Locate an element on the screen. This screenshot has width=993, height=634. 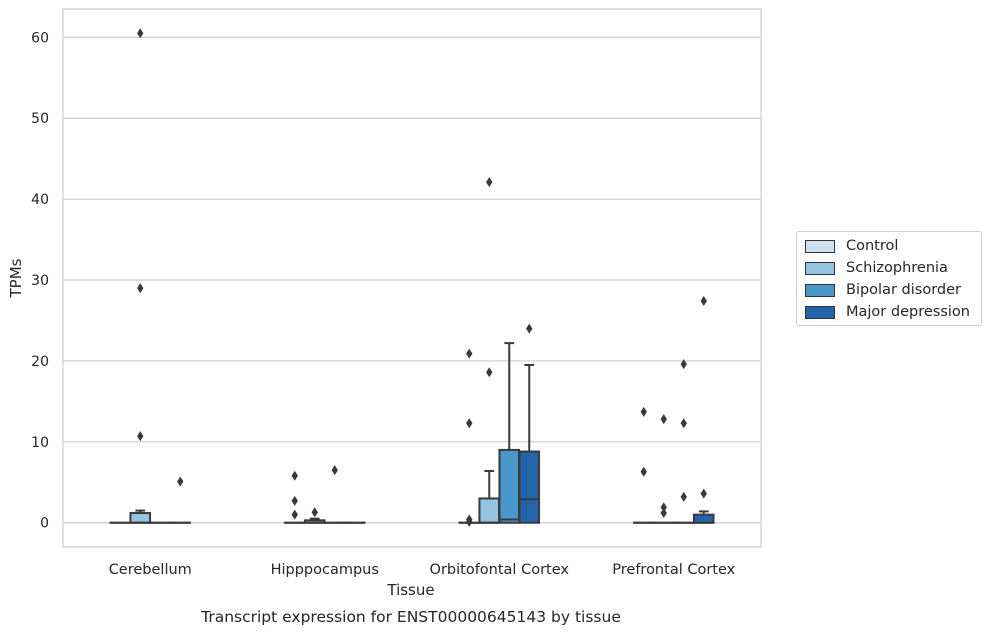
legend-label: Control is located at coordinates (872, 246).